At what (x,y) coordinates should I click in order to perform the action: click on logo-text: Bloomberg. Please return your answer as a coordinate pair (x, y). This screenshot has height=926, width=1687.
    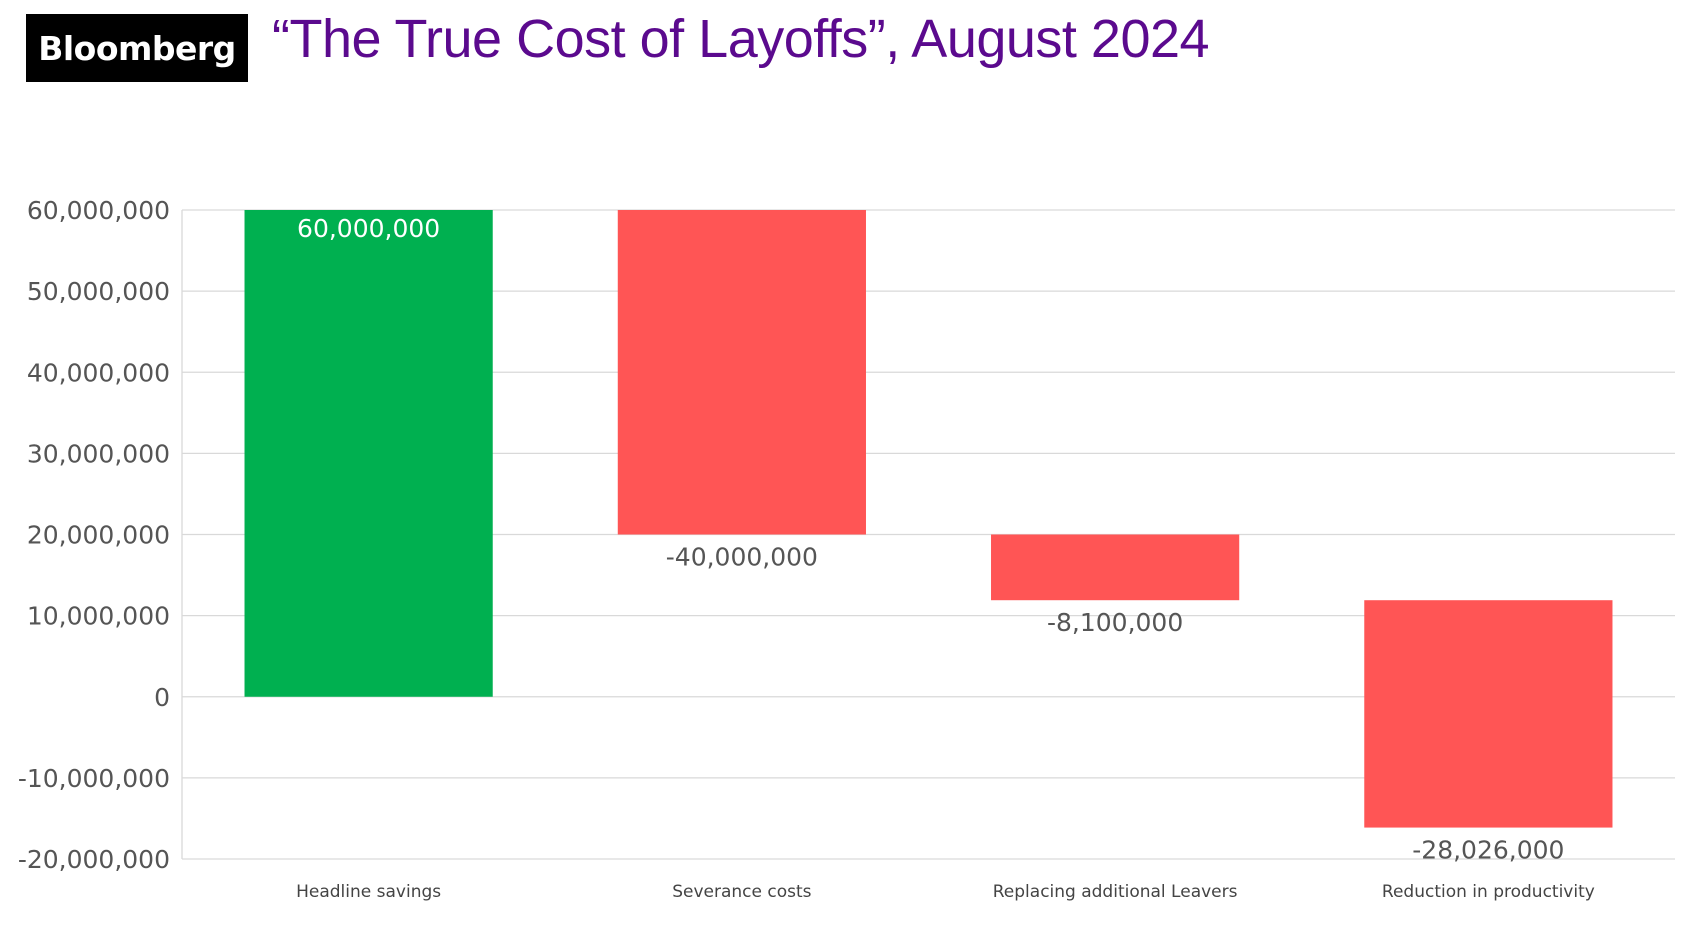
    Looking at the image, I should click on (137, 48).